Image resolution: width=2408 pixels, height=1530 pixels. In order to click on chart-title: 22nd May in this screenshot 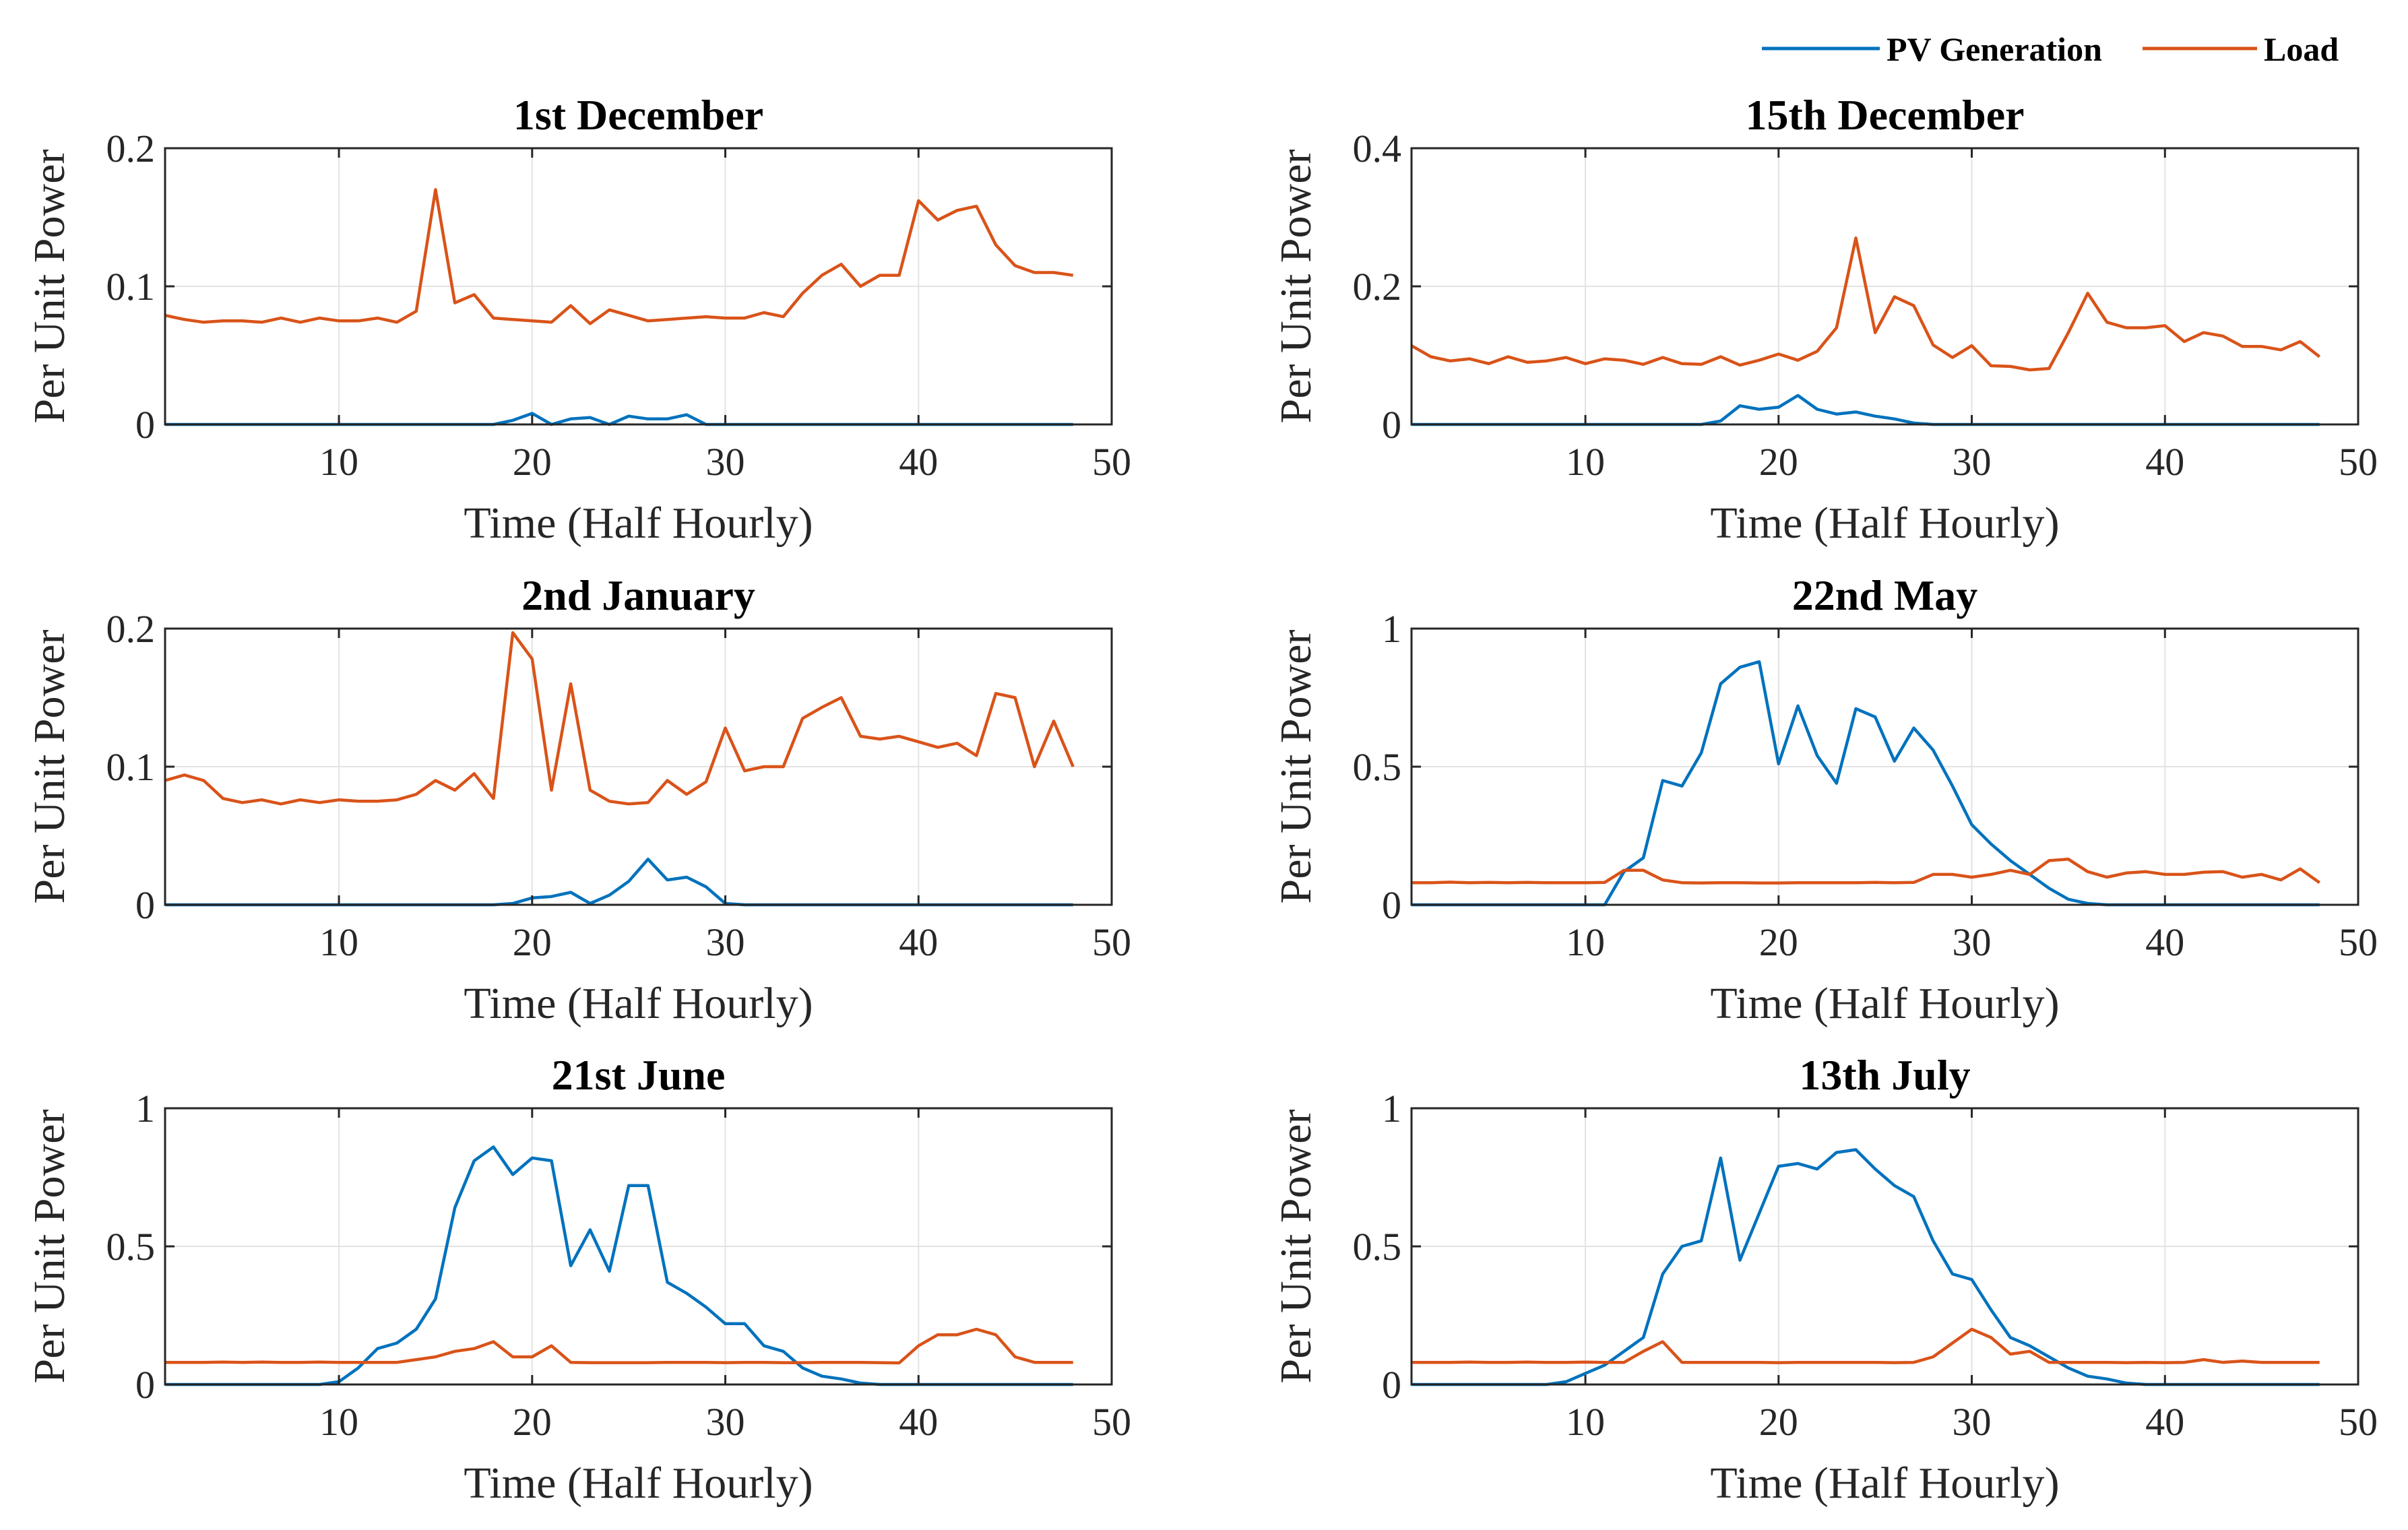, I will do `click(1885, 595)`.